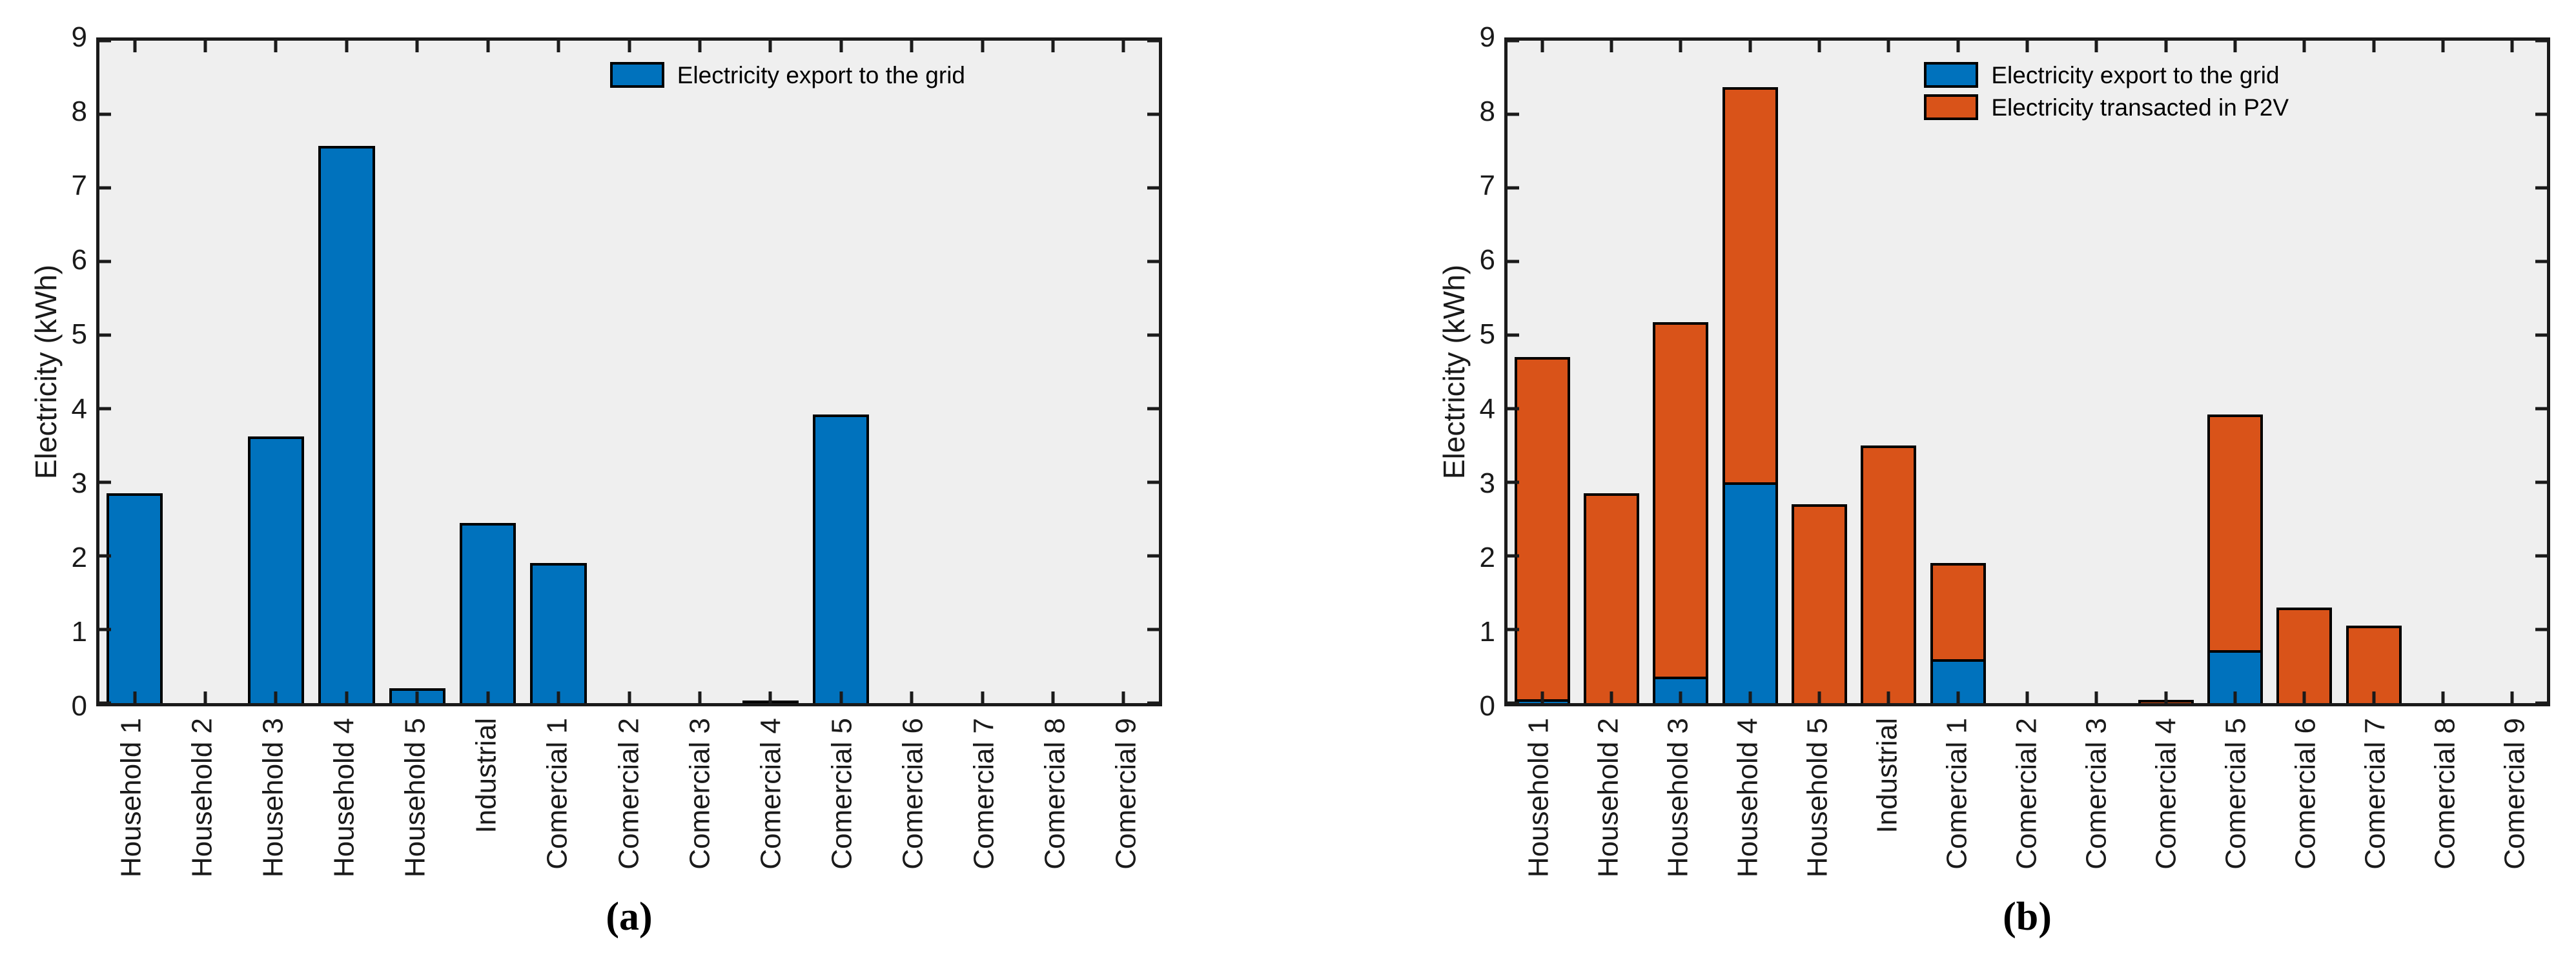 Image resolution: width=2576 pixels, height=962 pixels. What do you see at coordinates (79, 483) in the screenshot?
I see `y-tick-label: 3` at bounding box center [79, 483].